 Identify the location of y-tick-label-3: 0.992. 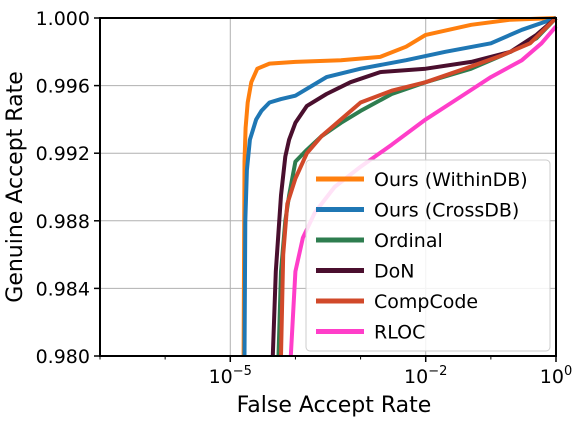
(63, 154).